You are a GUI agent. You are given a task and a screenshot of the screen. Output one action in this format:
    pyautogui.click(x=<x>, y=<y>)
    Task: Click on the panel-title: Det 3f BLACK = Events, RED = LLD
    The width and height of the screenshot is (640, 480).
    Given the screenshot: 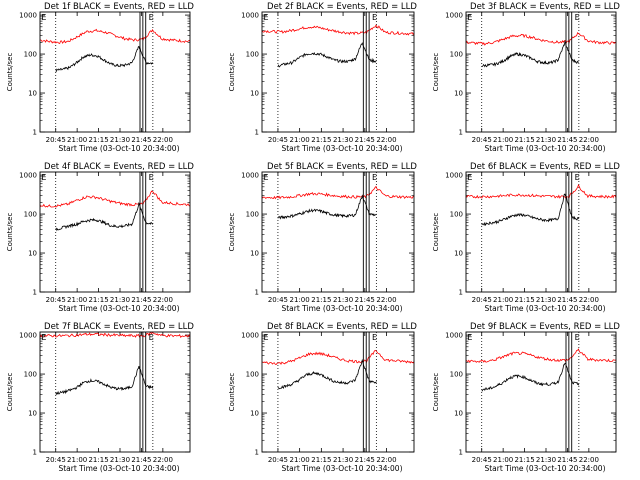 What is the action you would take?
    pyautogui.click(x=545, y=7)
    